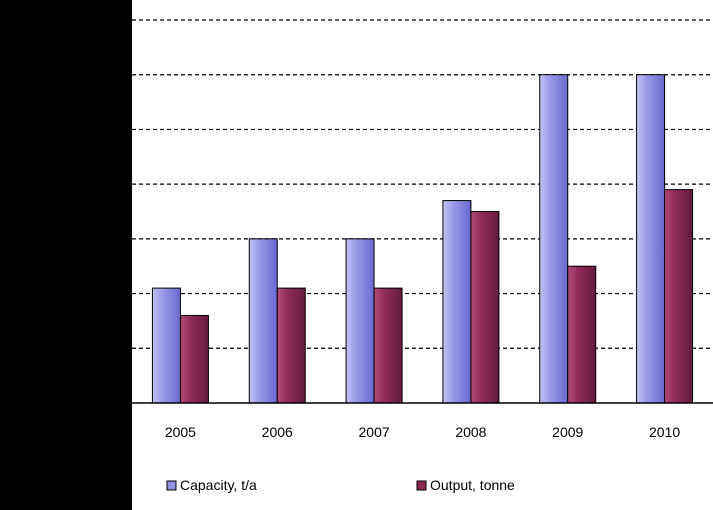  Describe the element at coordinates (360, 321) in the screenshot. I see `bar-capacity-2007` at that location.